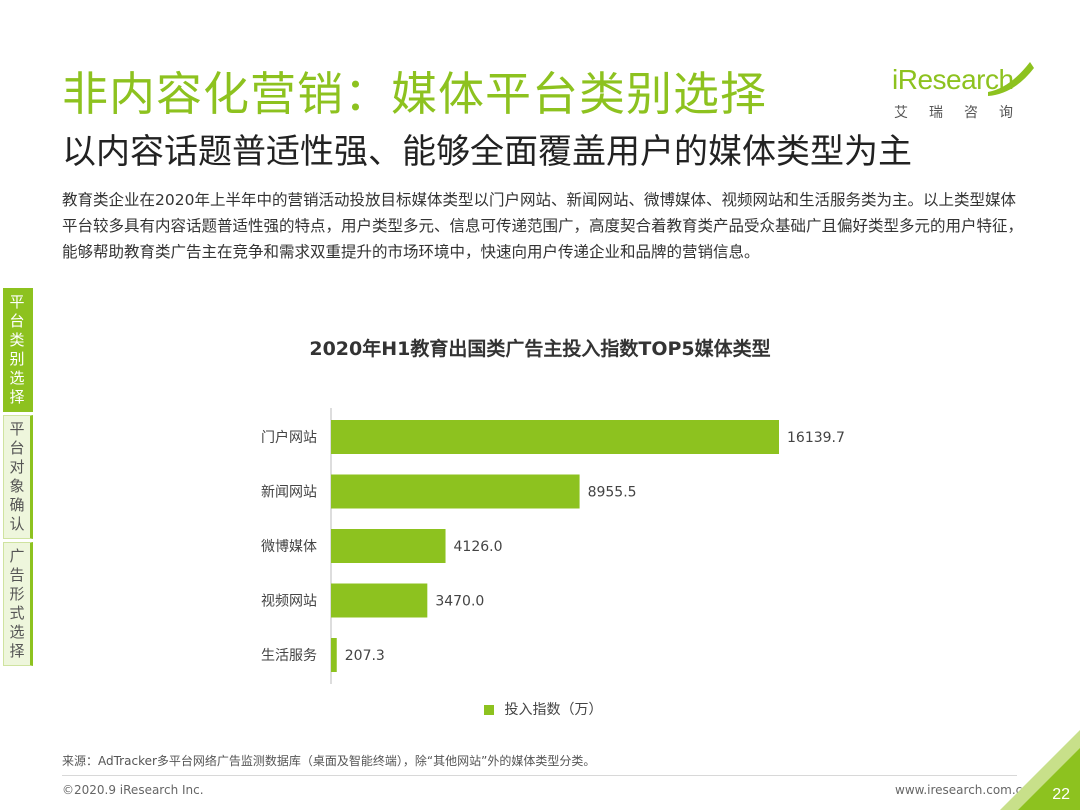 This screenshot has height=810, width=1080. I want to click on corner-decoration, so click(1040, 770).